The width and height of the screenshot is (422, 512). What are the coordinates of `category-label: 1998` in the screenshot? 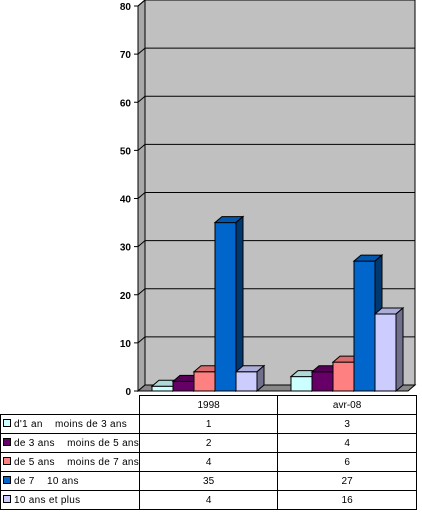 It's located at (209, 405).